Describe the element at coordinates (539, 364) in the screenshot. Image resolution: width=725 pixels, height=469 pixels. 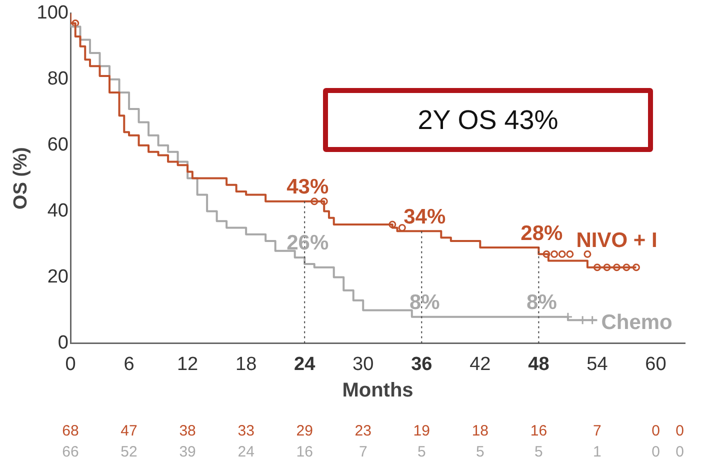
I see `x-tick-label: 48` at that location.